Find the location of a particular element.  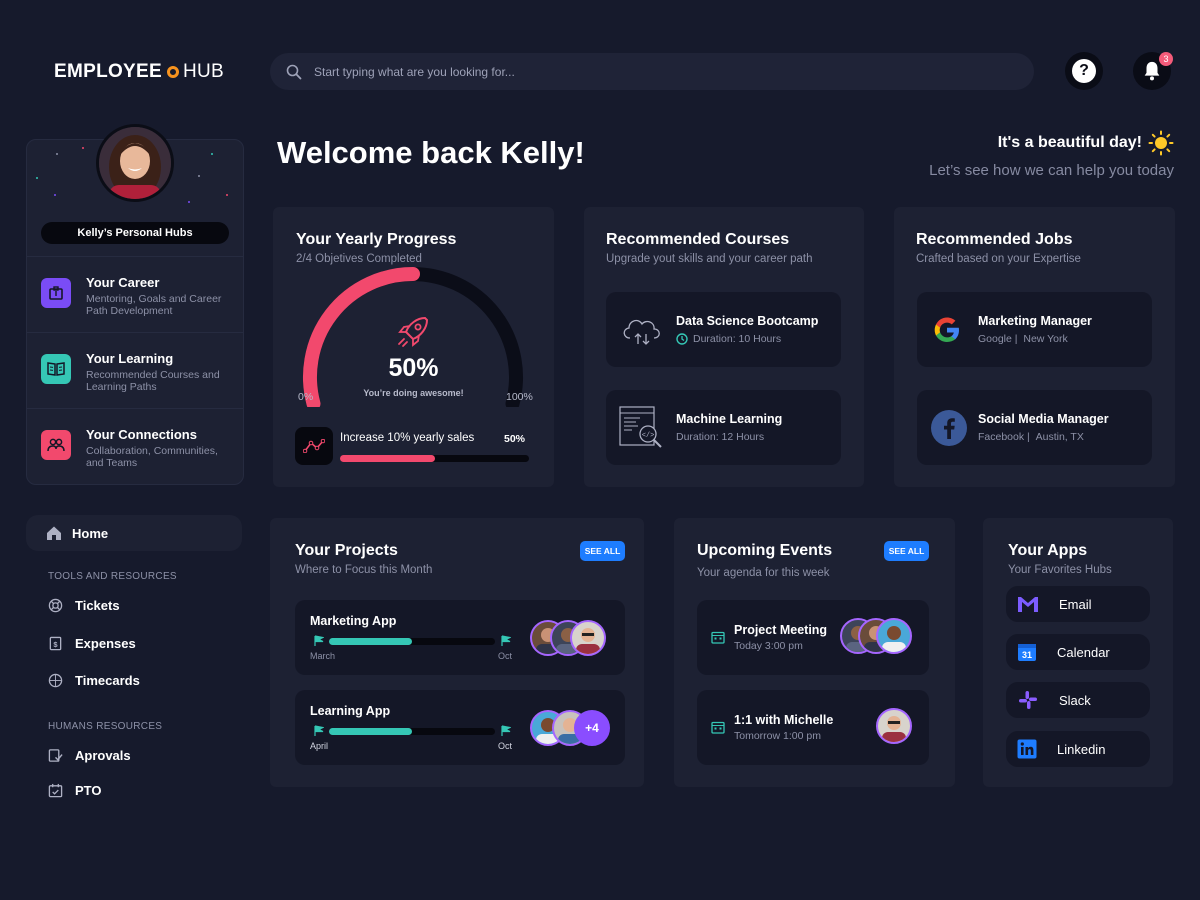

project-tile: Marketing App March Oct is located at coordinates (460, 637).